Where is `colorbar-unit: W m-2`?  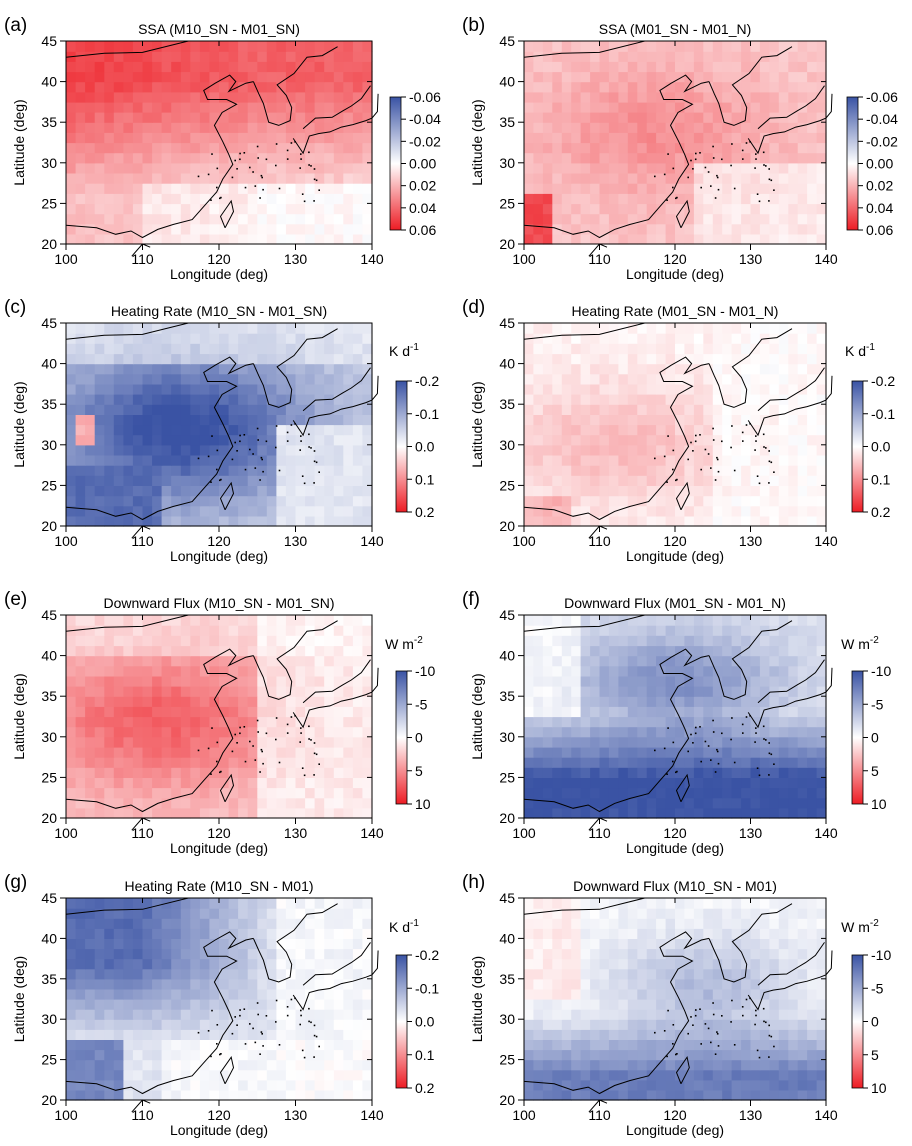 colorbar-unit: W m-2 is located at coordinates (860, 643).